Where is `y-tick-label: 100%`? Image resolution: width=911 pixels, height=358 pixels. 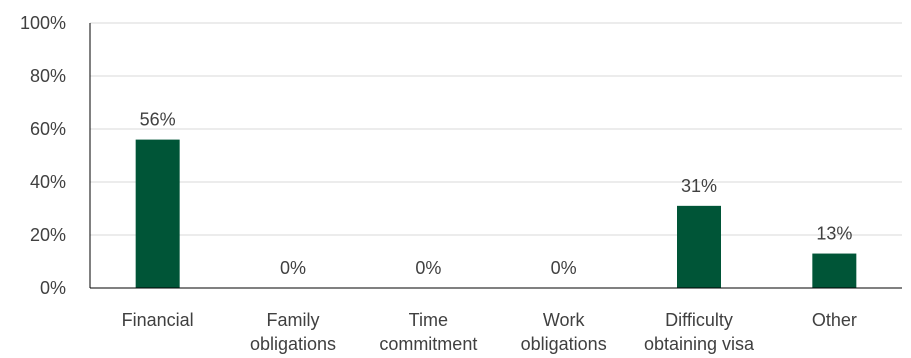 y-tick-label: 100% is located at coordinates (43, 23).